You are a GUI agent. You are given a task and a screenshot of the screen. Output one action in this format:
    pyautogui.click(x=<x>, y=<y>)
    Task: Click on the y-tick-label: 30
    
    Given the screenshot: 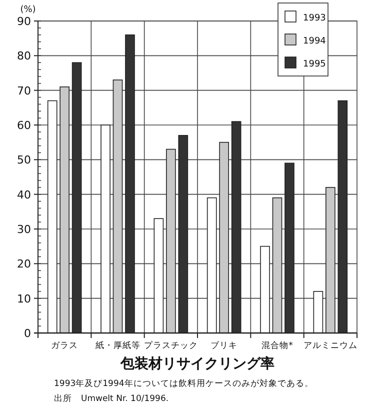 What is the action you would take?
    pyautogui.click(x=24, y=229)
    